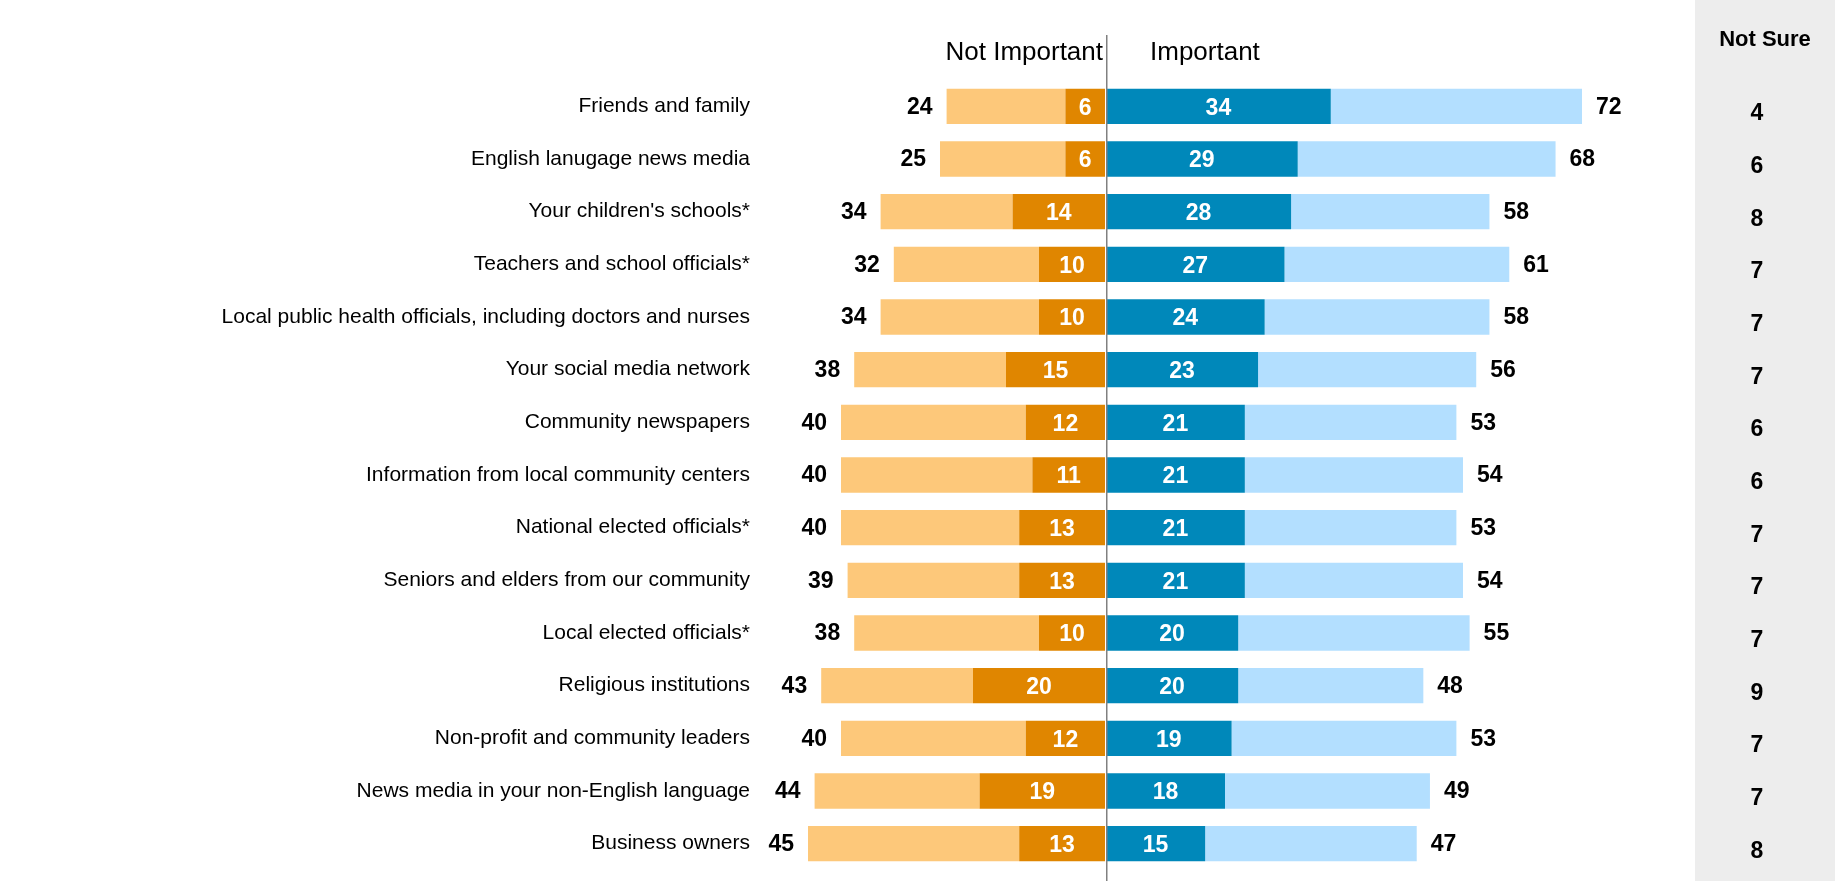  Describe the element at coordinates (1198, 212) in the screenshot. I see `data-label: 28` at that location.